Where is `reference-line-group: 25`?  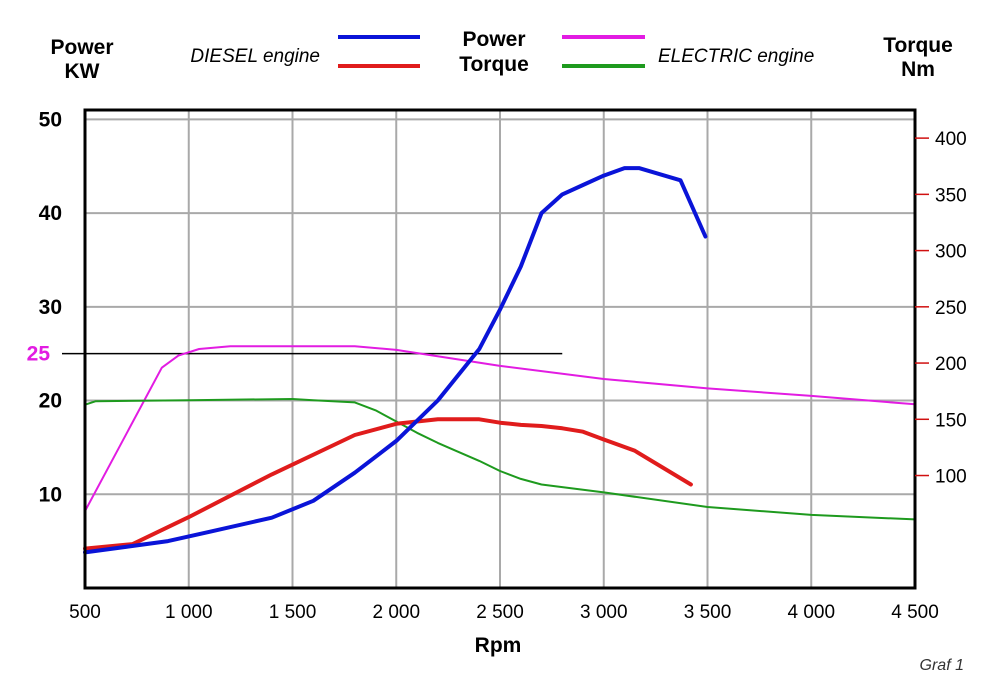
reference-line-group: 25 is located at coordinates (295, 354).